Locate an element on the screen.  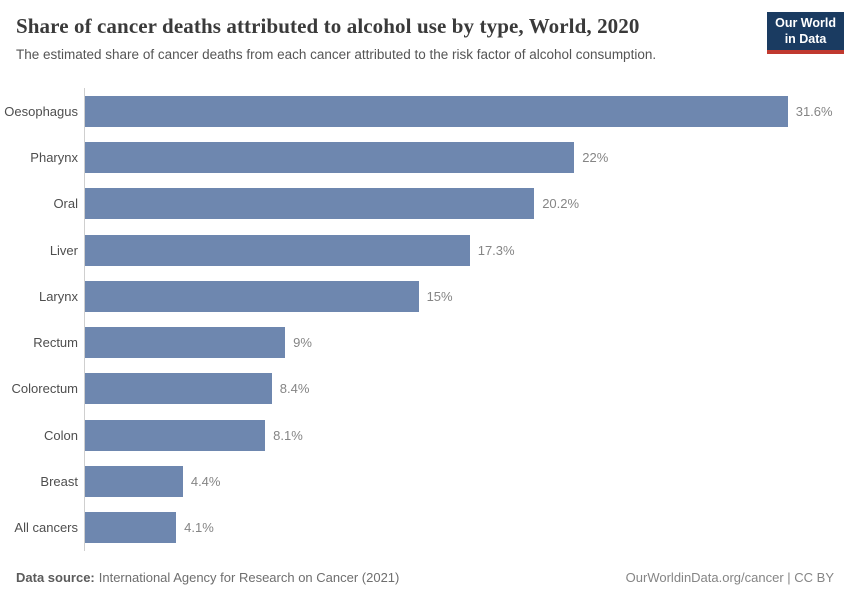
bar-area: 8.1% is located at coordinates (467, 435).